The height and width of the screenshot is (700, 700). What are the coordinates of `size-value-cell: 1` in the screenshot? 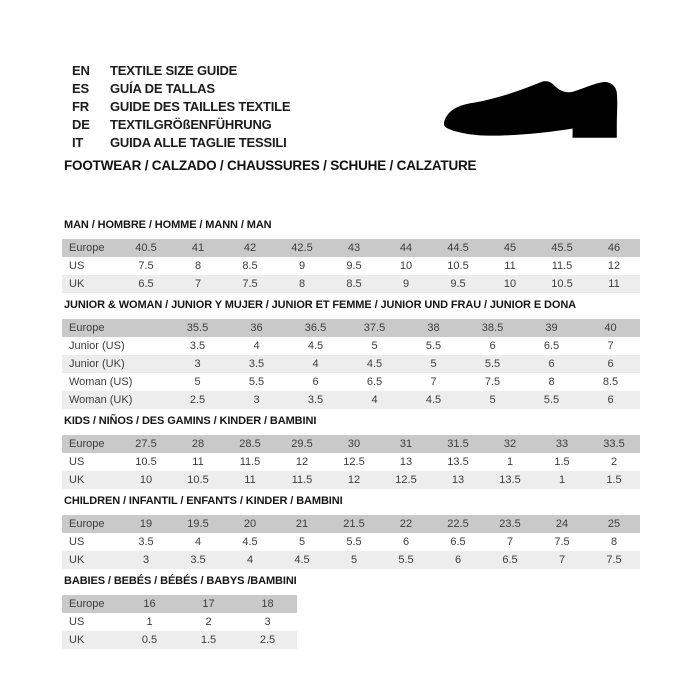 It's located at (562, 480).